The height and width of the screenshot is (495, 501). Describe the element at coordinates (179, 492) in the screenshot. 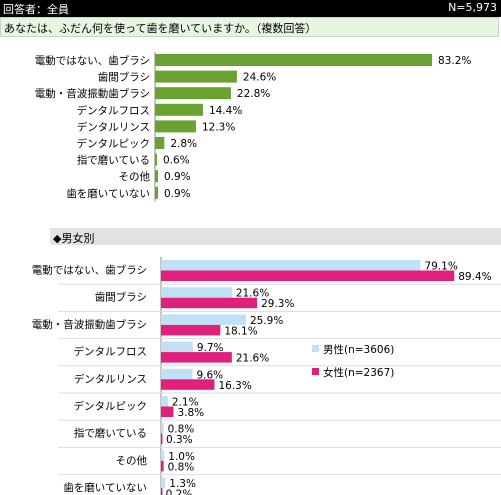

I see `data-label: 0.2%` at that location.